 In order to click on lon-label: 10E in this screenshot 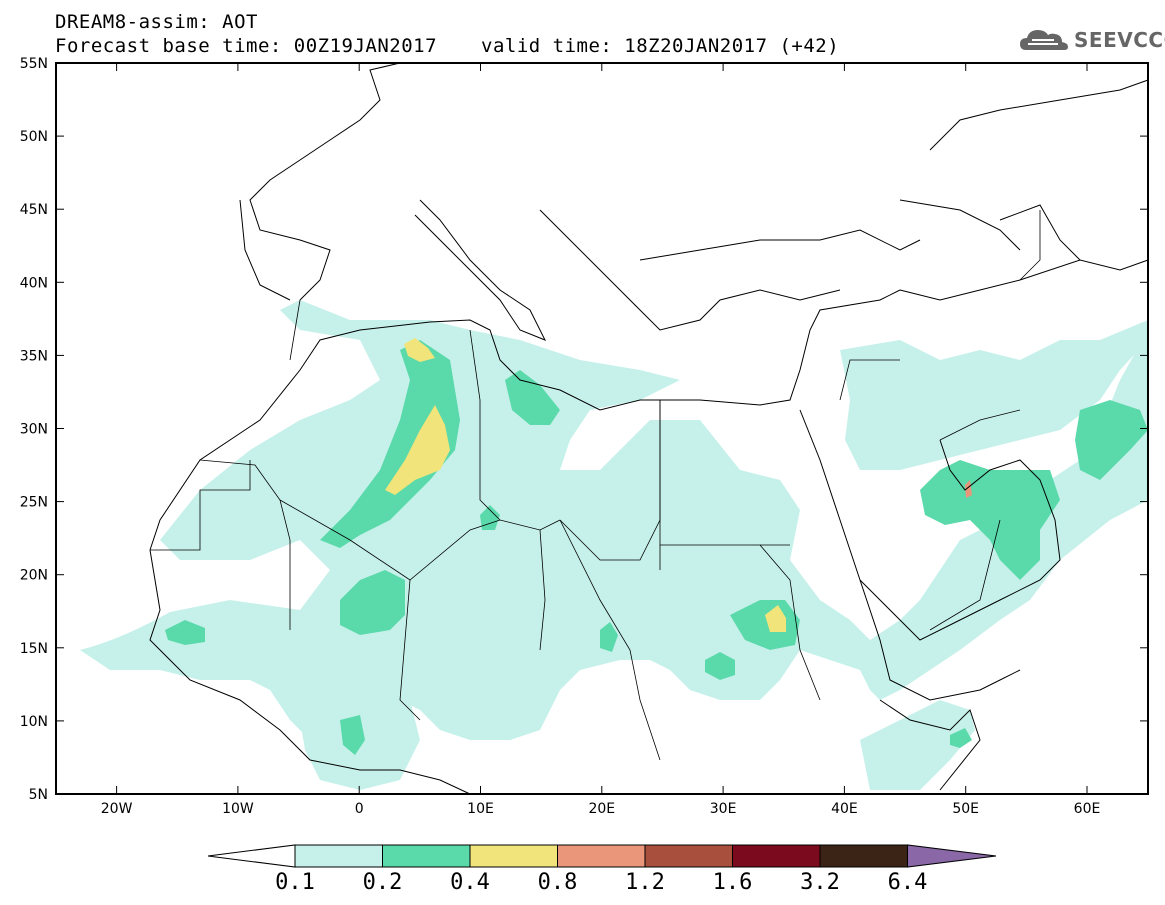, I will do `click(480, 809)`.